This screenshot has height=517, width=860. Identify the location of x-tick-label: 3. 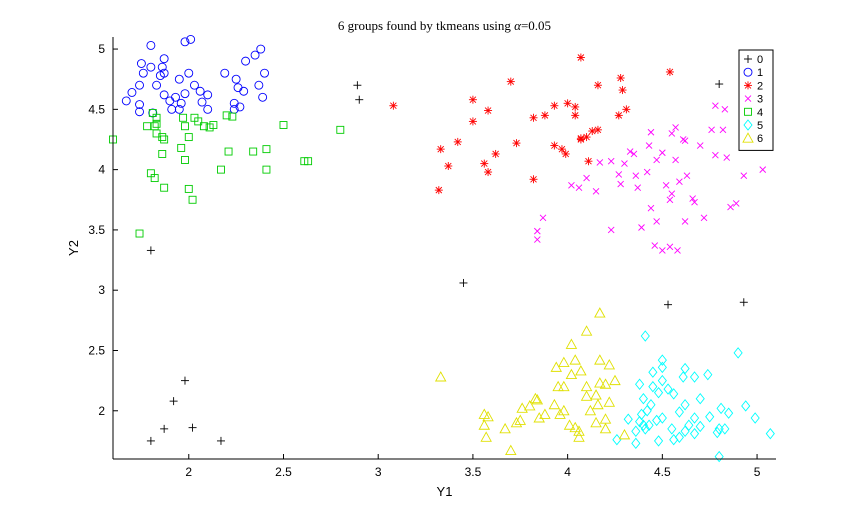
(378, 472).